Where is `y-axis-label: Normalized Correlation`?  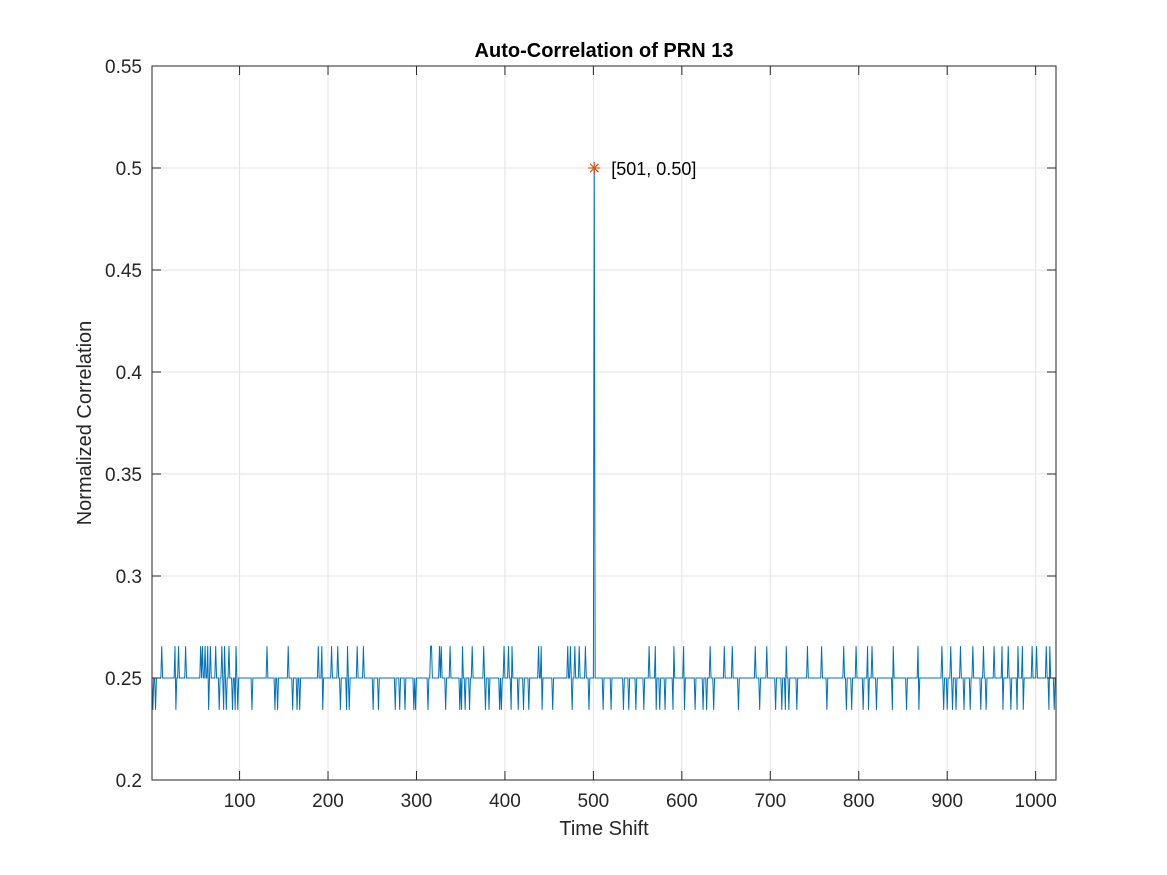
y-axis-label: Normalized Correlation is located at coordinates (85, 423).